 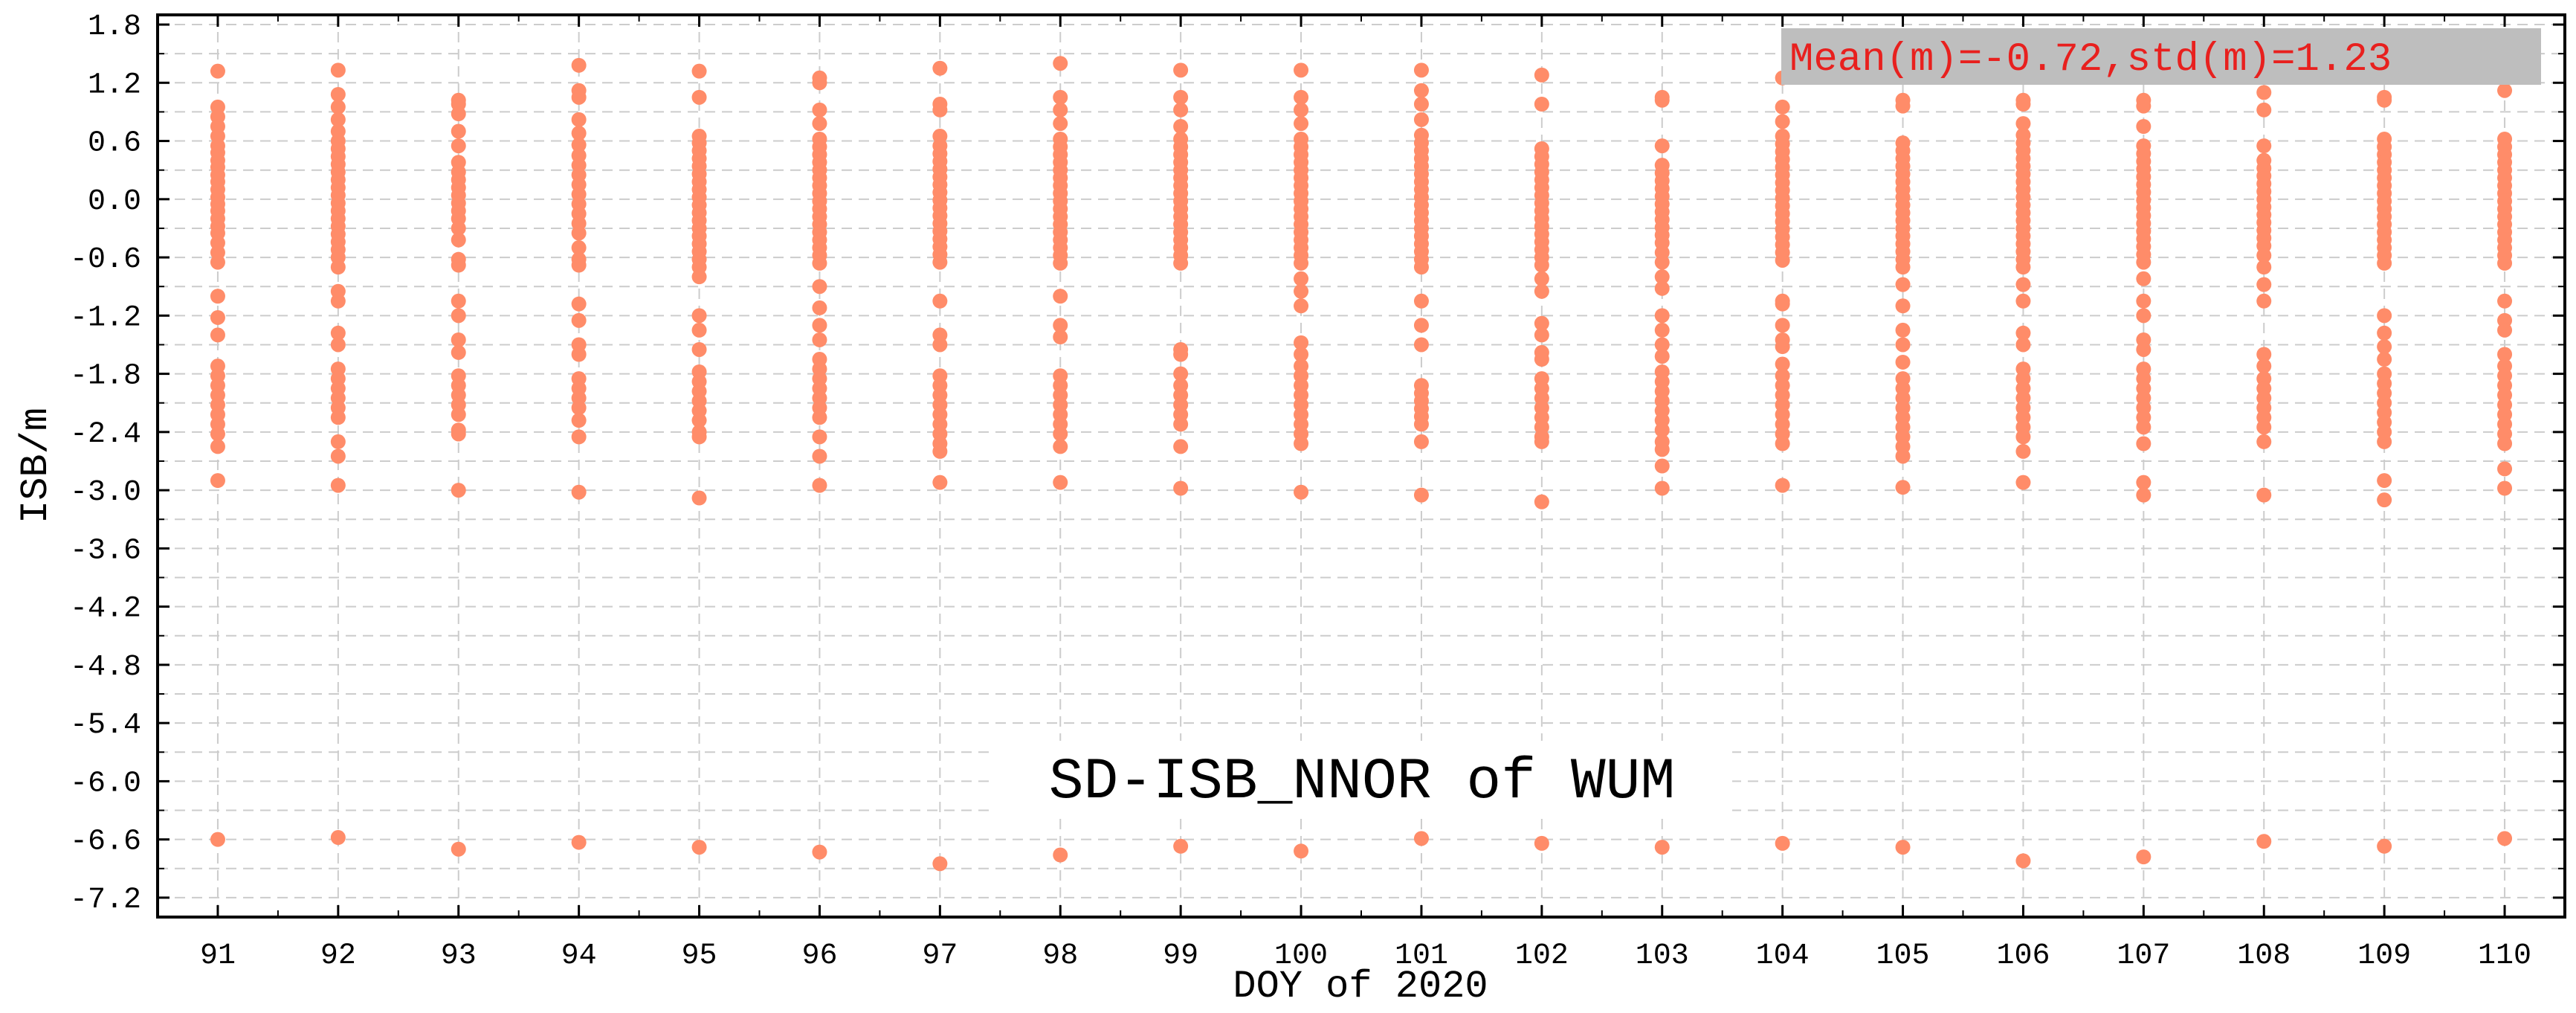 What do you see at coordinates (36, 466) in the screenshot?
I see `y-axis-label: ISB/m` at bounding box center [36, 466].